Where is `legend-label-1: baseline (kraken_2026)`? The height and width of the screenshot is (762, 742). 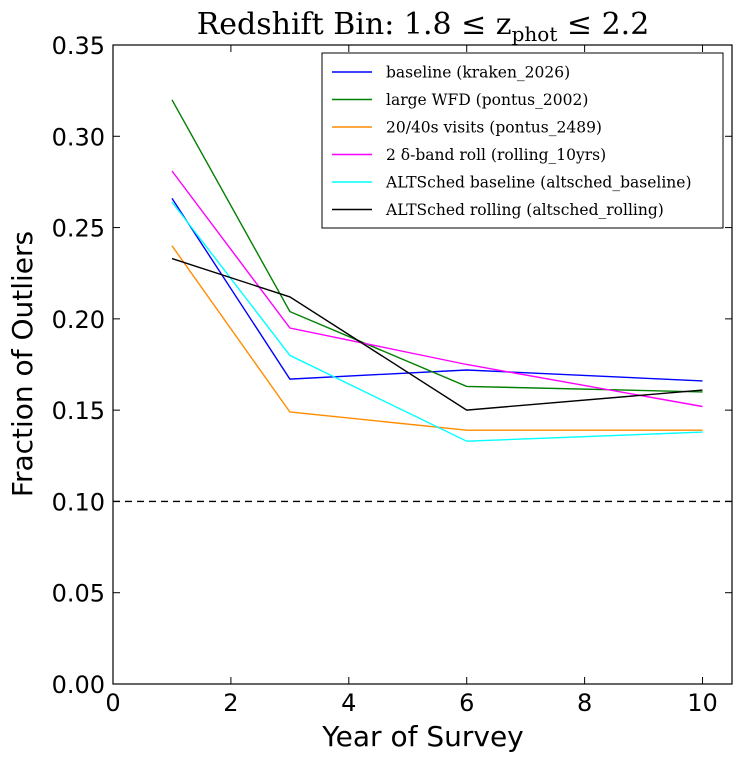
legend-label-1: baseline (kraken_2026) is located at coordinates (478, 73).